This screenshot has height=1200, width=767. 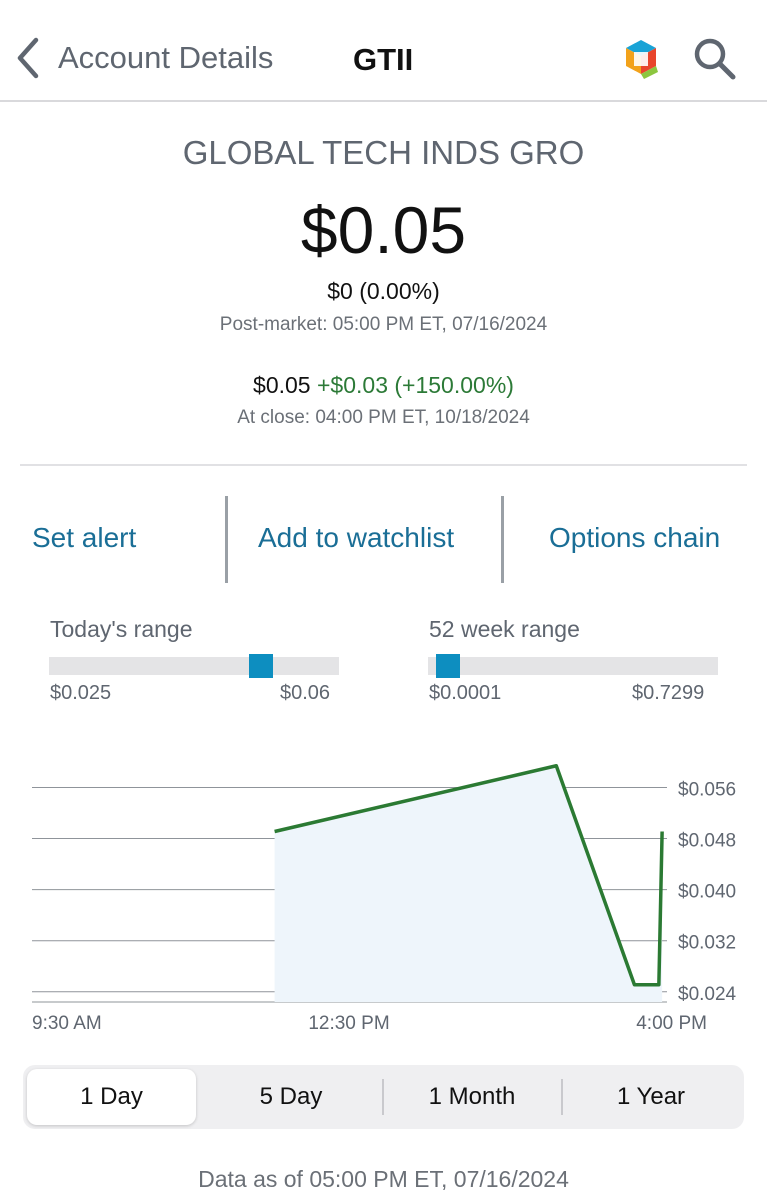 What do you see at coordinates (383, 59) in the screenshot?
I see `ticker-symbol: GTII` at bounding box center [383, 59].